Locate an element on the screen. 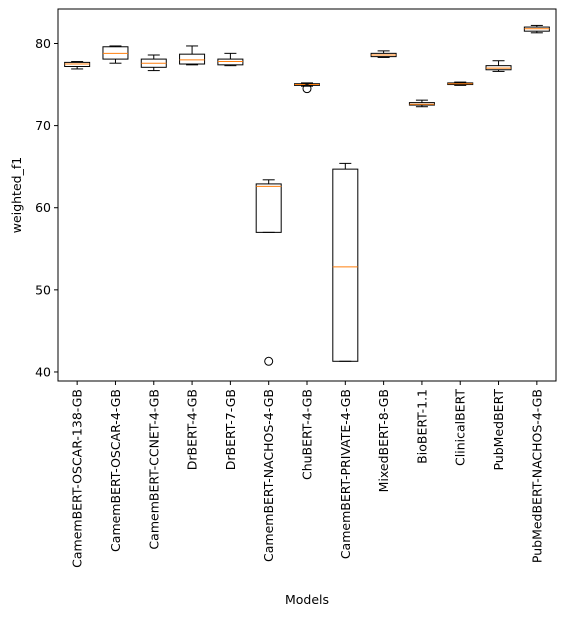  y-axis-label: weighted_f1 is located at coordinates (16, 195).